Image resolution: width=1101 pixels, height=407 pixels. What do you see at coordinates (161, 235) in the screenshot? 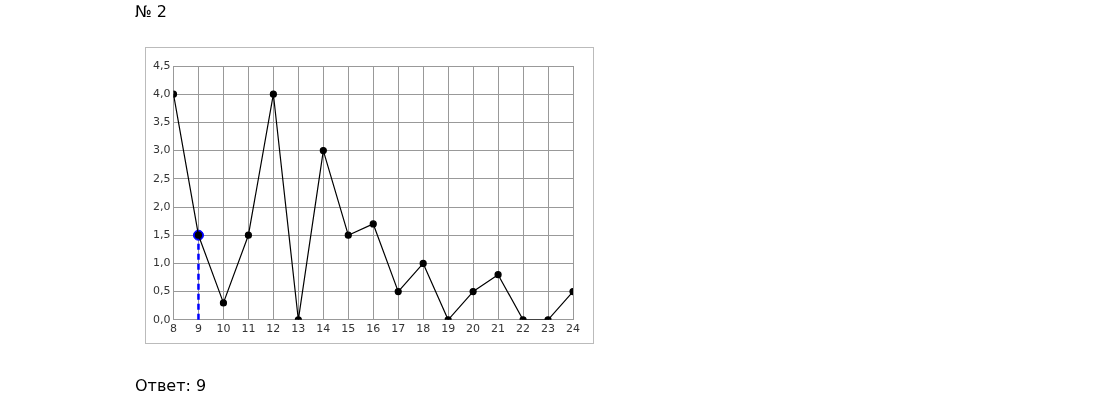
I see `y-tick-label: 1,5` at bounding box center [161, 235].